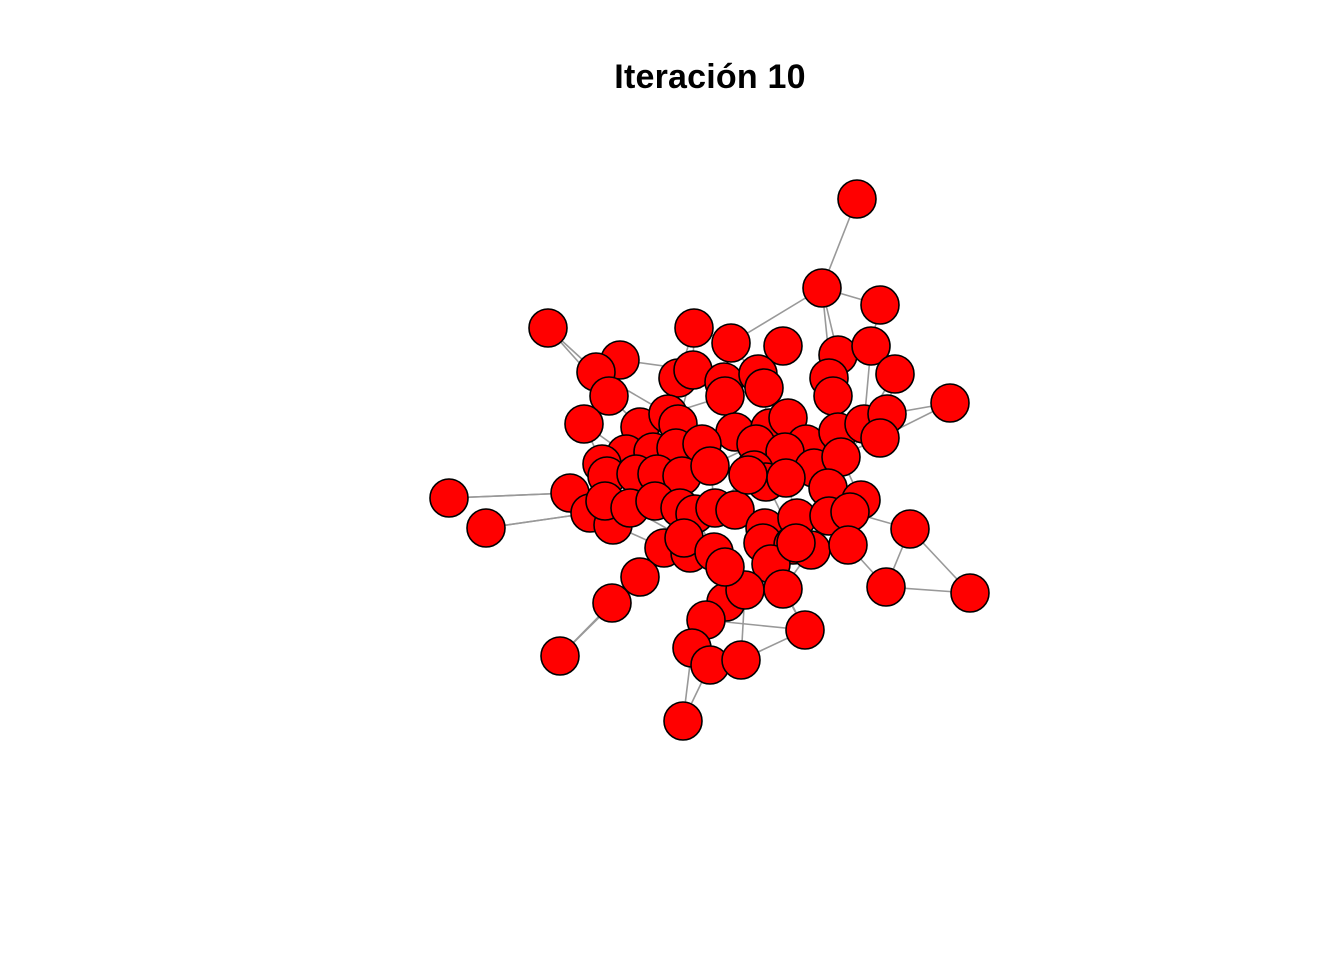 The width and height of the screenshot is (1344, 960). What do you see at coordinates (509, 495) in the screenshot?
I see `graph-edge` at bounding box center [509, 495].